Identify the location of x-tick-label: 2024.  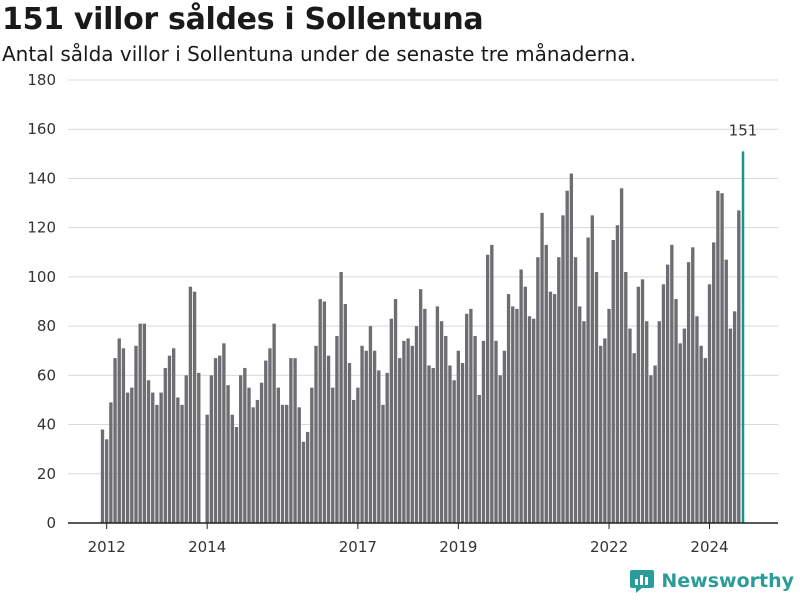
(709, 547).